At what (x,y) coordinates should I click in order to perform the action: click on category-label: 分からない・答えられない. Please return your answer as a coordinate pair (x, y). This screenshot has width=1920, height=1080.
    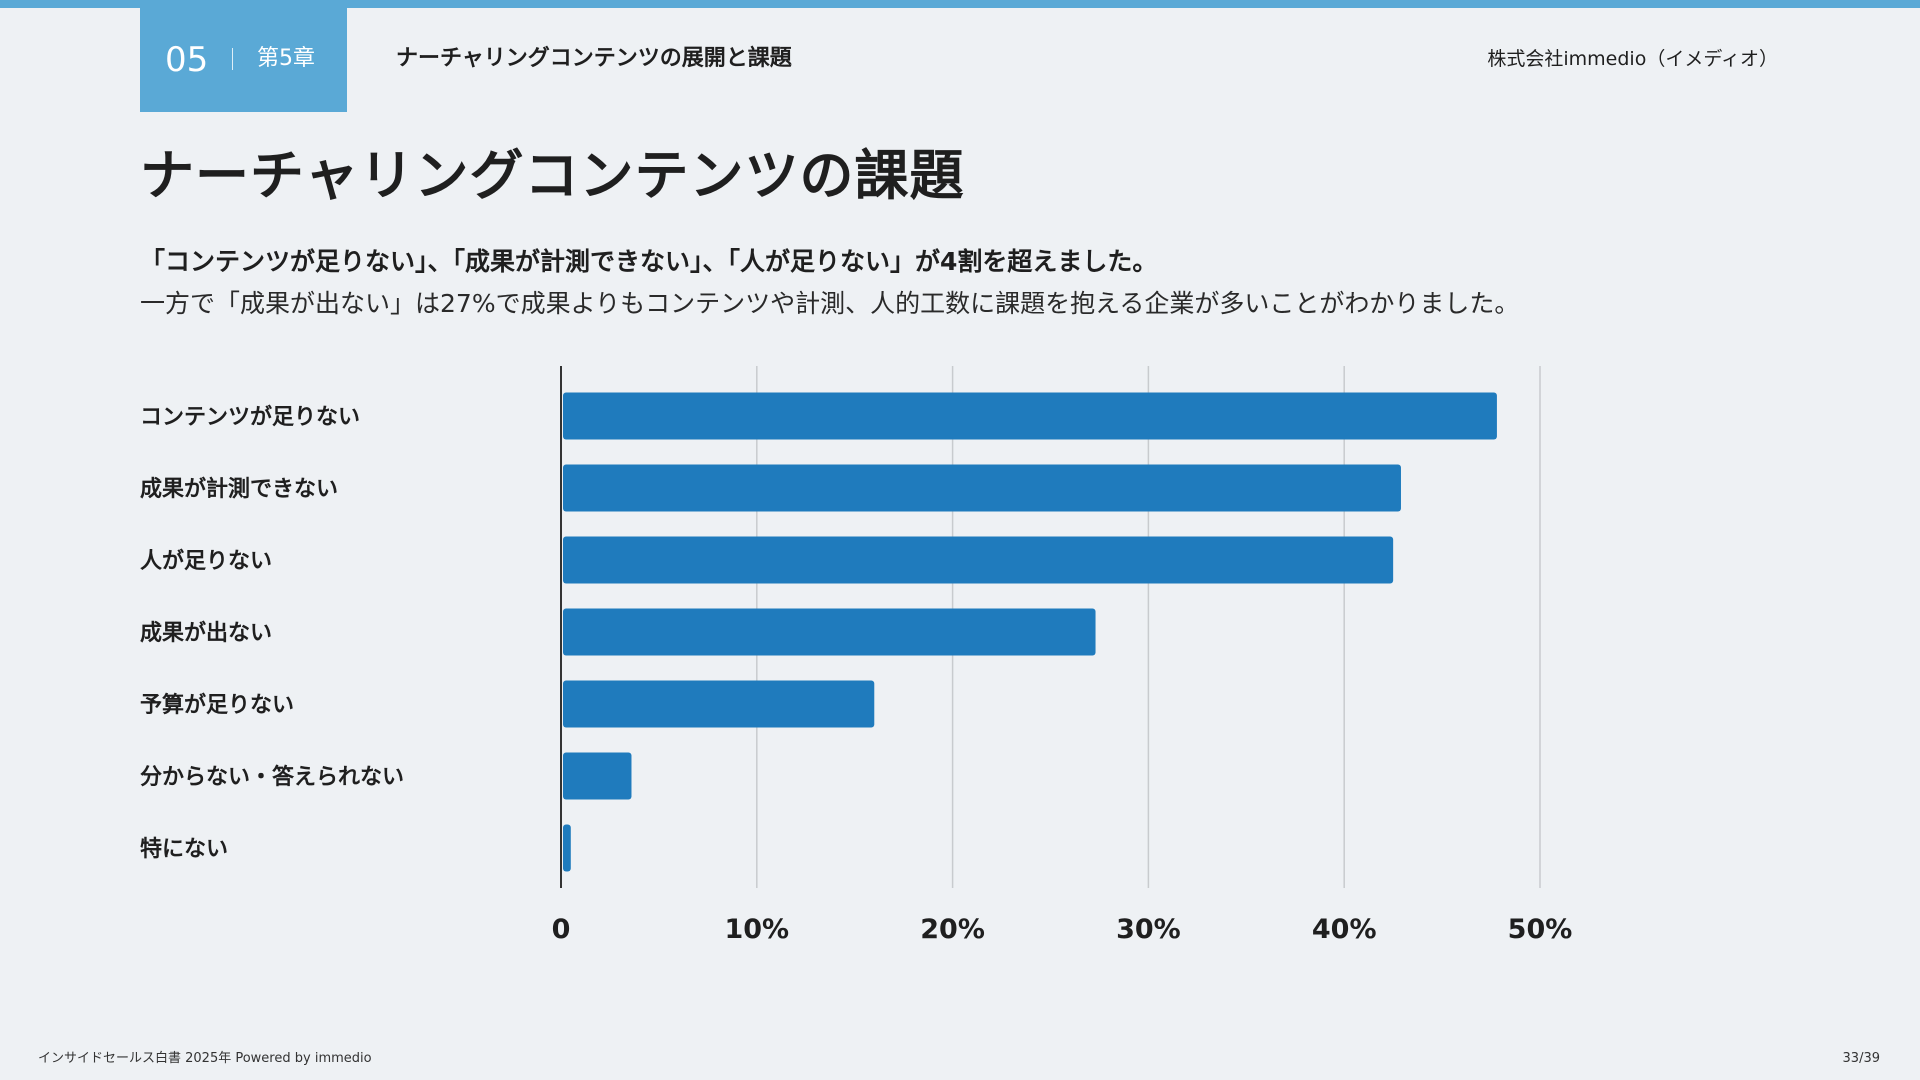
    Looking at the image, I should click on (272, 777).